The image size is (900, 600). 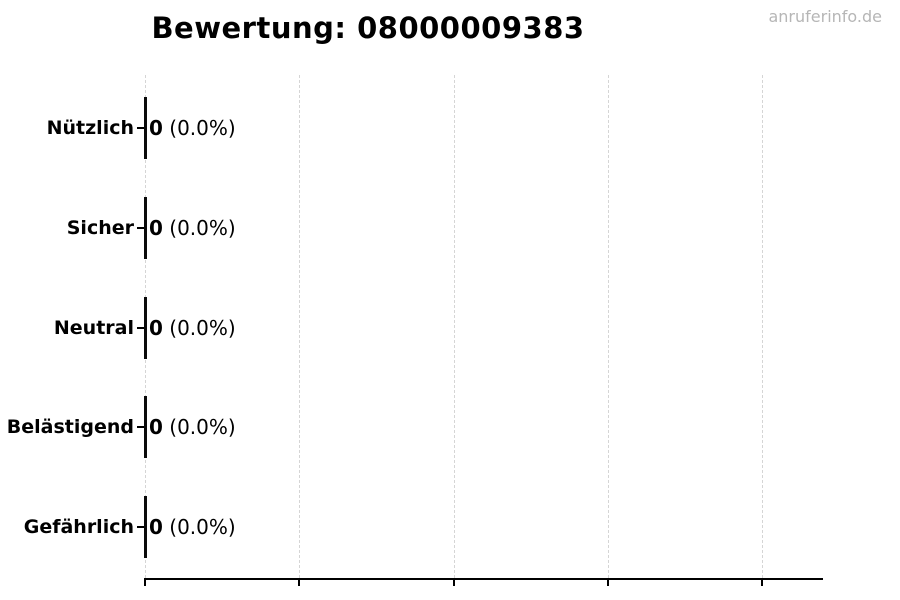 What do you see at coordinates (93, 327) in the screenshot?
I see `category-label: Neutral` at bounding box center [93, 327].